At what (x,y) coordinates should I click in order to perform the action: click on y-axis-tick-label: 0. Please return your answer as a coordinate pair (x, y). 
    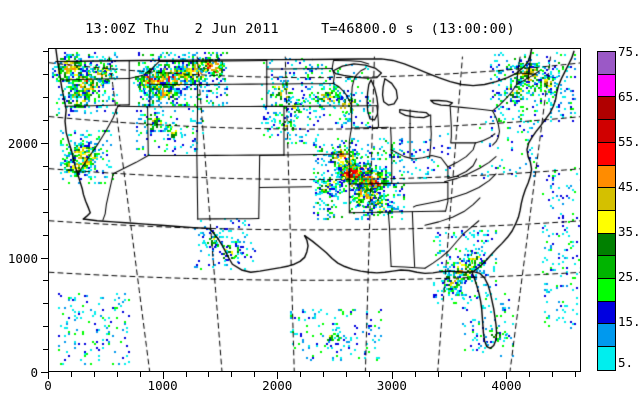
    Looking at the image, I should click on (34, 372).